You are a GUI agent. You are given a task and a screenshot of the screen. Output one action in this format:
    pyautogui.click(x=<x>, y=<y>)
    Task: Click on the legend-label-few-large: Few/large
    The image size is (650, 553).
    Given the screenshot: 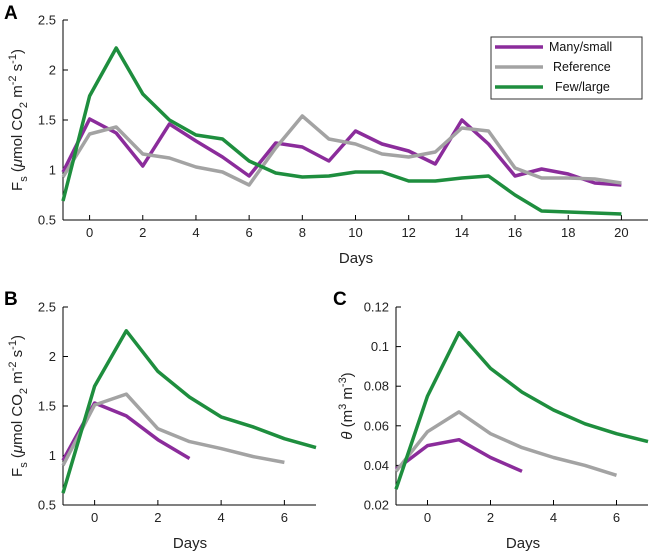 What is the action you would take?
    pyautogui.click(x=582, y=87)
    